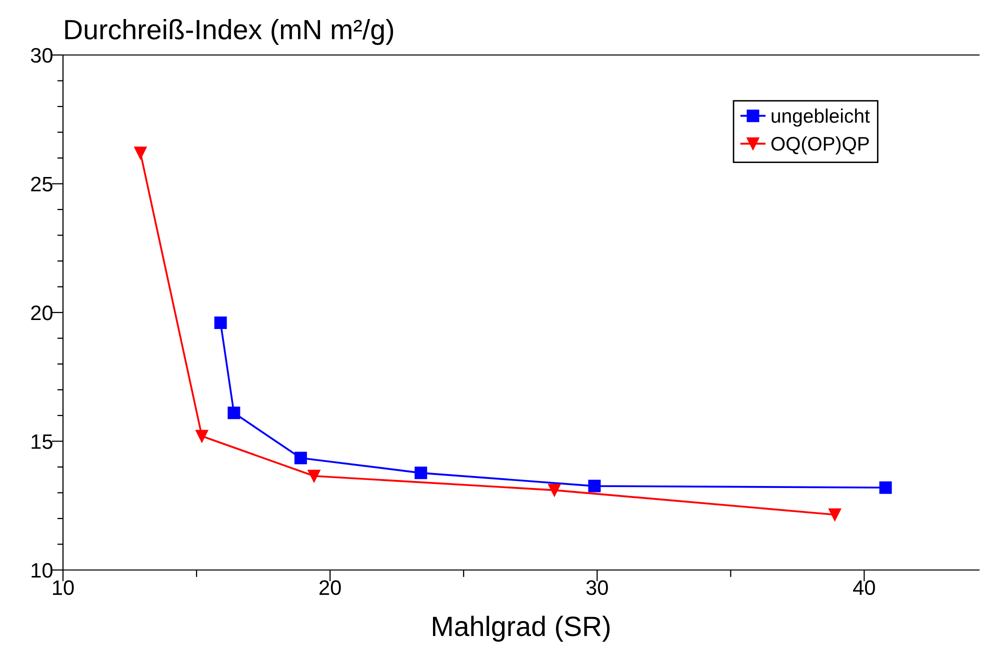 The image size is (981, 671). I want to click on legend-label: OQ(OP)QP, so click(820, 145).